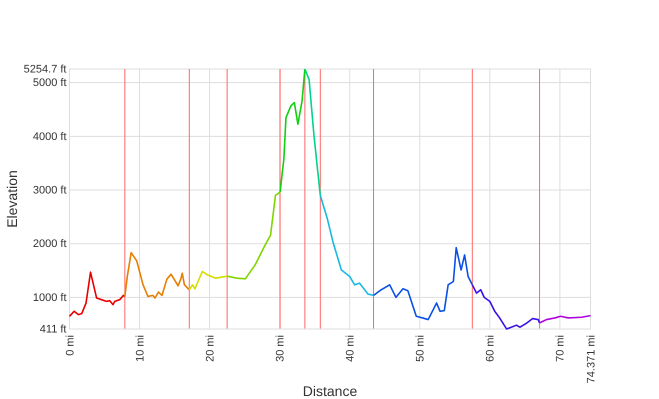  What do you see at coordinates (140, 348) in the screenshot?
I see `x-tick-label: 10 mi` at bounding box center [140, 348].